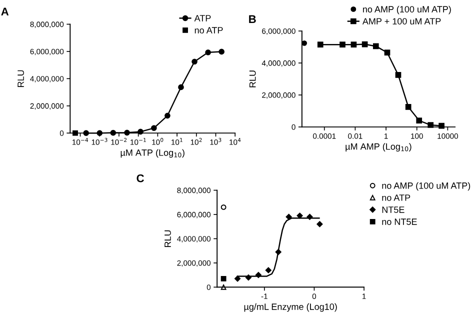 This screenshot has height=323, width=474. I want to click on x-axis-title: µM ATP (Log$_{10}$), so click(152, 153).